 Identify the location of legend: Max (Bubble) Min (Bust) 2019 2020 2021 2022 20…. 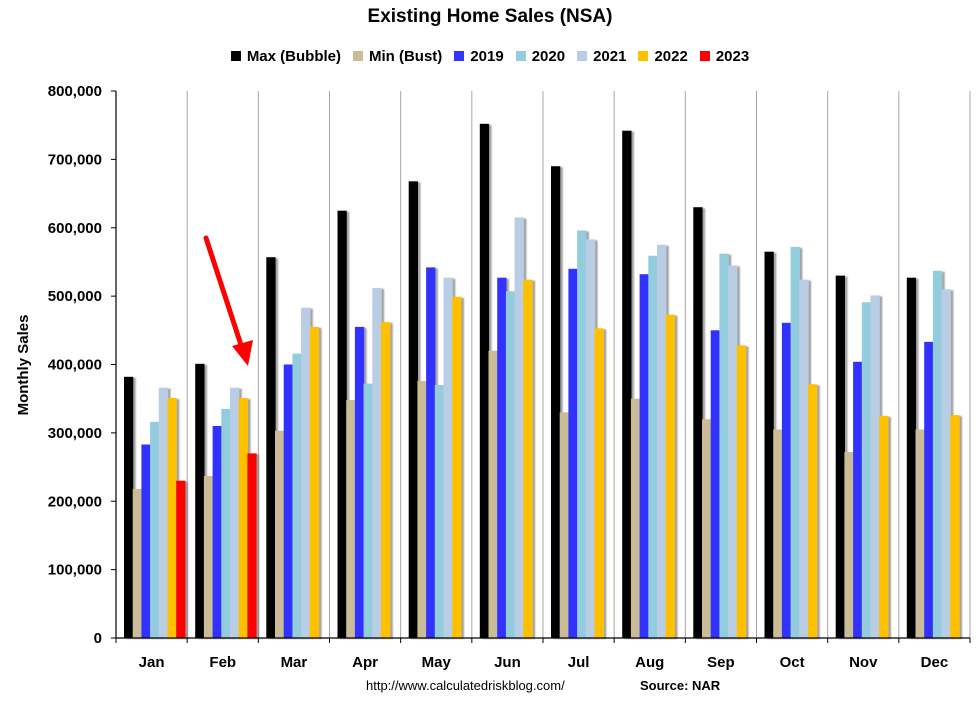
(490, 56).